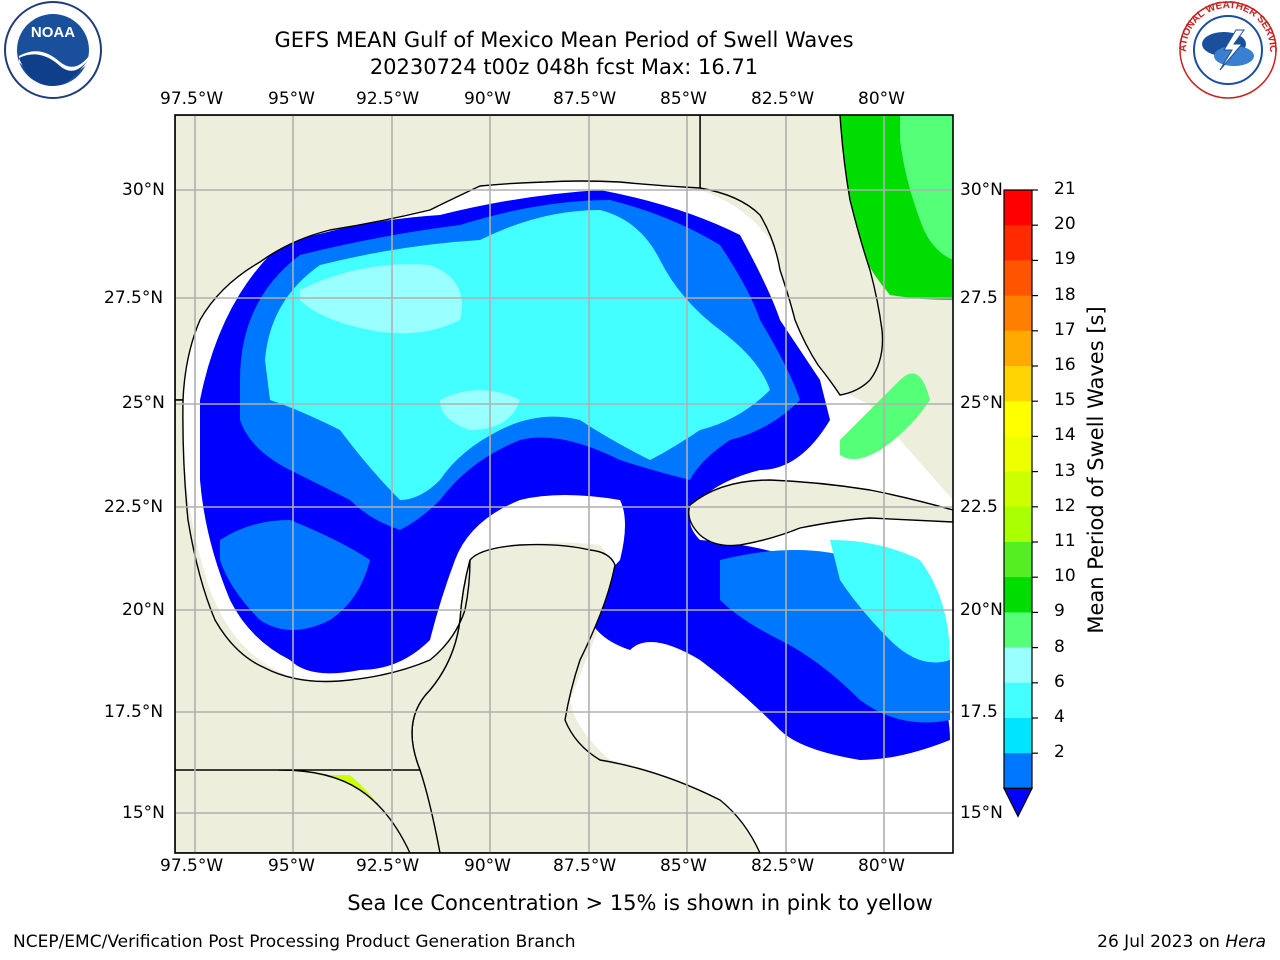 This screenshot has height=960, width=1280. What do you see at coordinates (53, 32) in the screenshot?
I see `noaa-logo-text: NOAA` at bounding box center [53, 32].